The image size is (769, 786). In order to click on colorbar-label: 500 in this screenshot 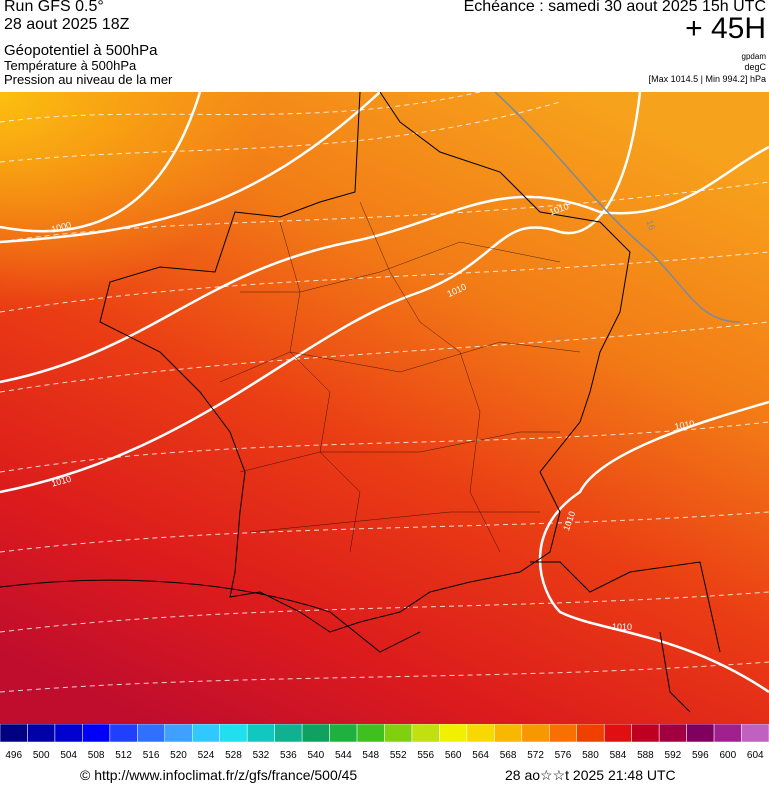, I will do `click(41, 755)`.